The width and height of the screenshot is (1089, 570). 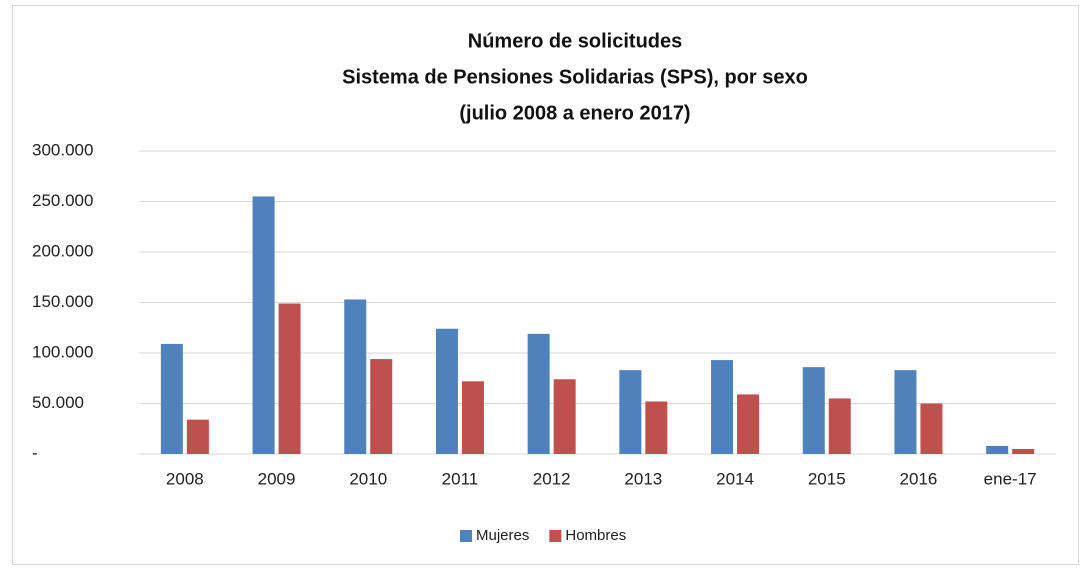 What do you see at coordinates (62, 351) in the screenshot?
I see `y-tick-label: 100.000` at bounding box center [62, 351].